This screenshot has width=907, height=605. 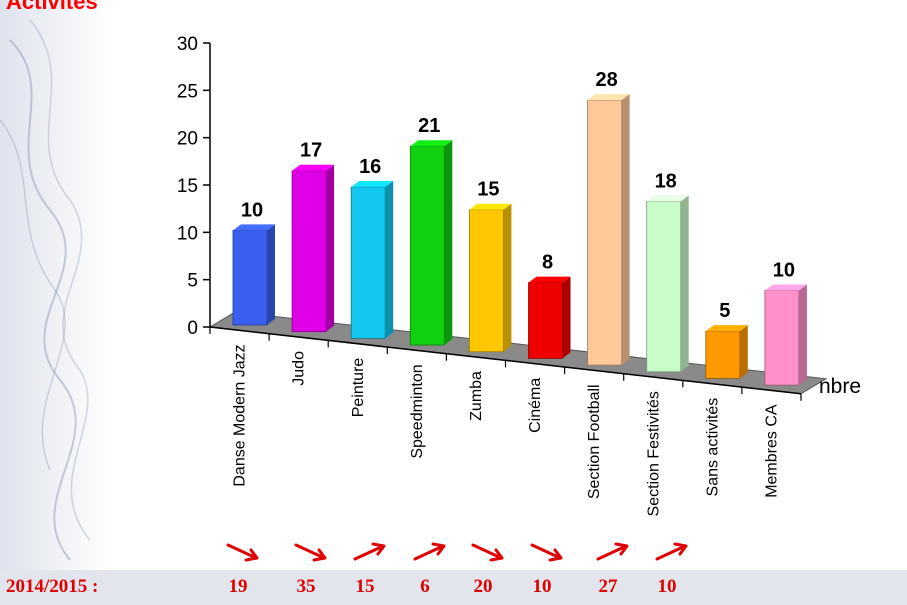 I want to click on footer-value: 15, so click(x=365, y=586).